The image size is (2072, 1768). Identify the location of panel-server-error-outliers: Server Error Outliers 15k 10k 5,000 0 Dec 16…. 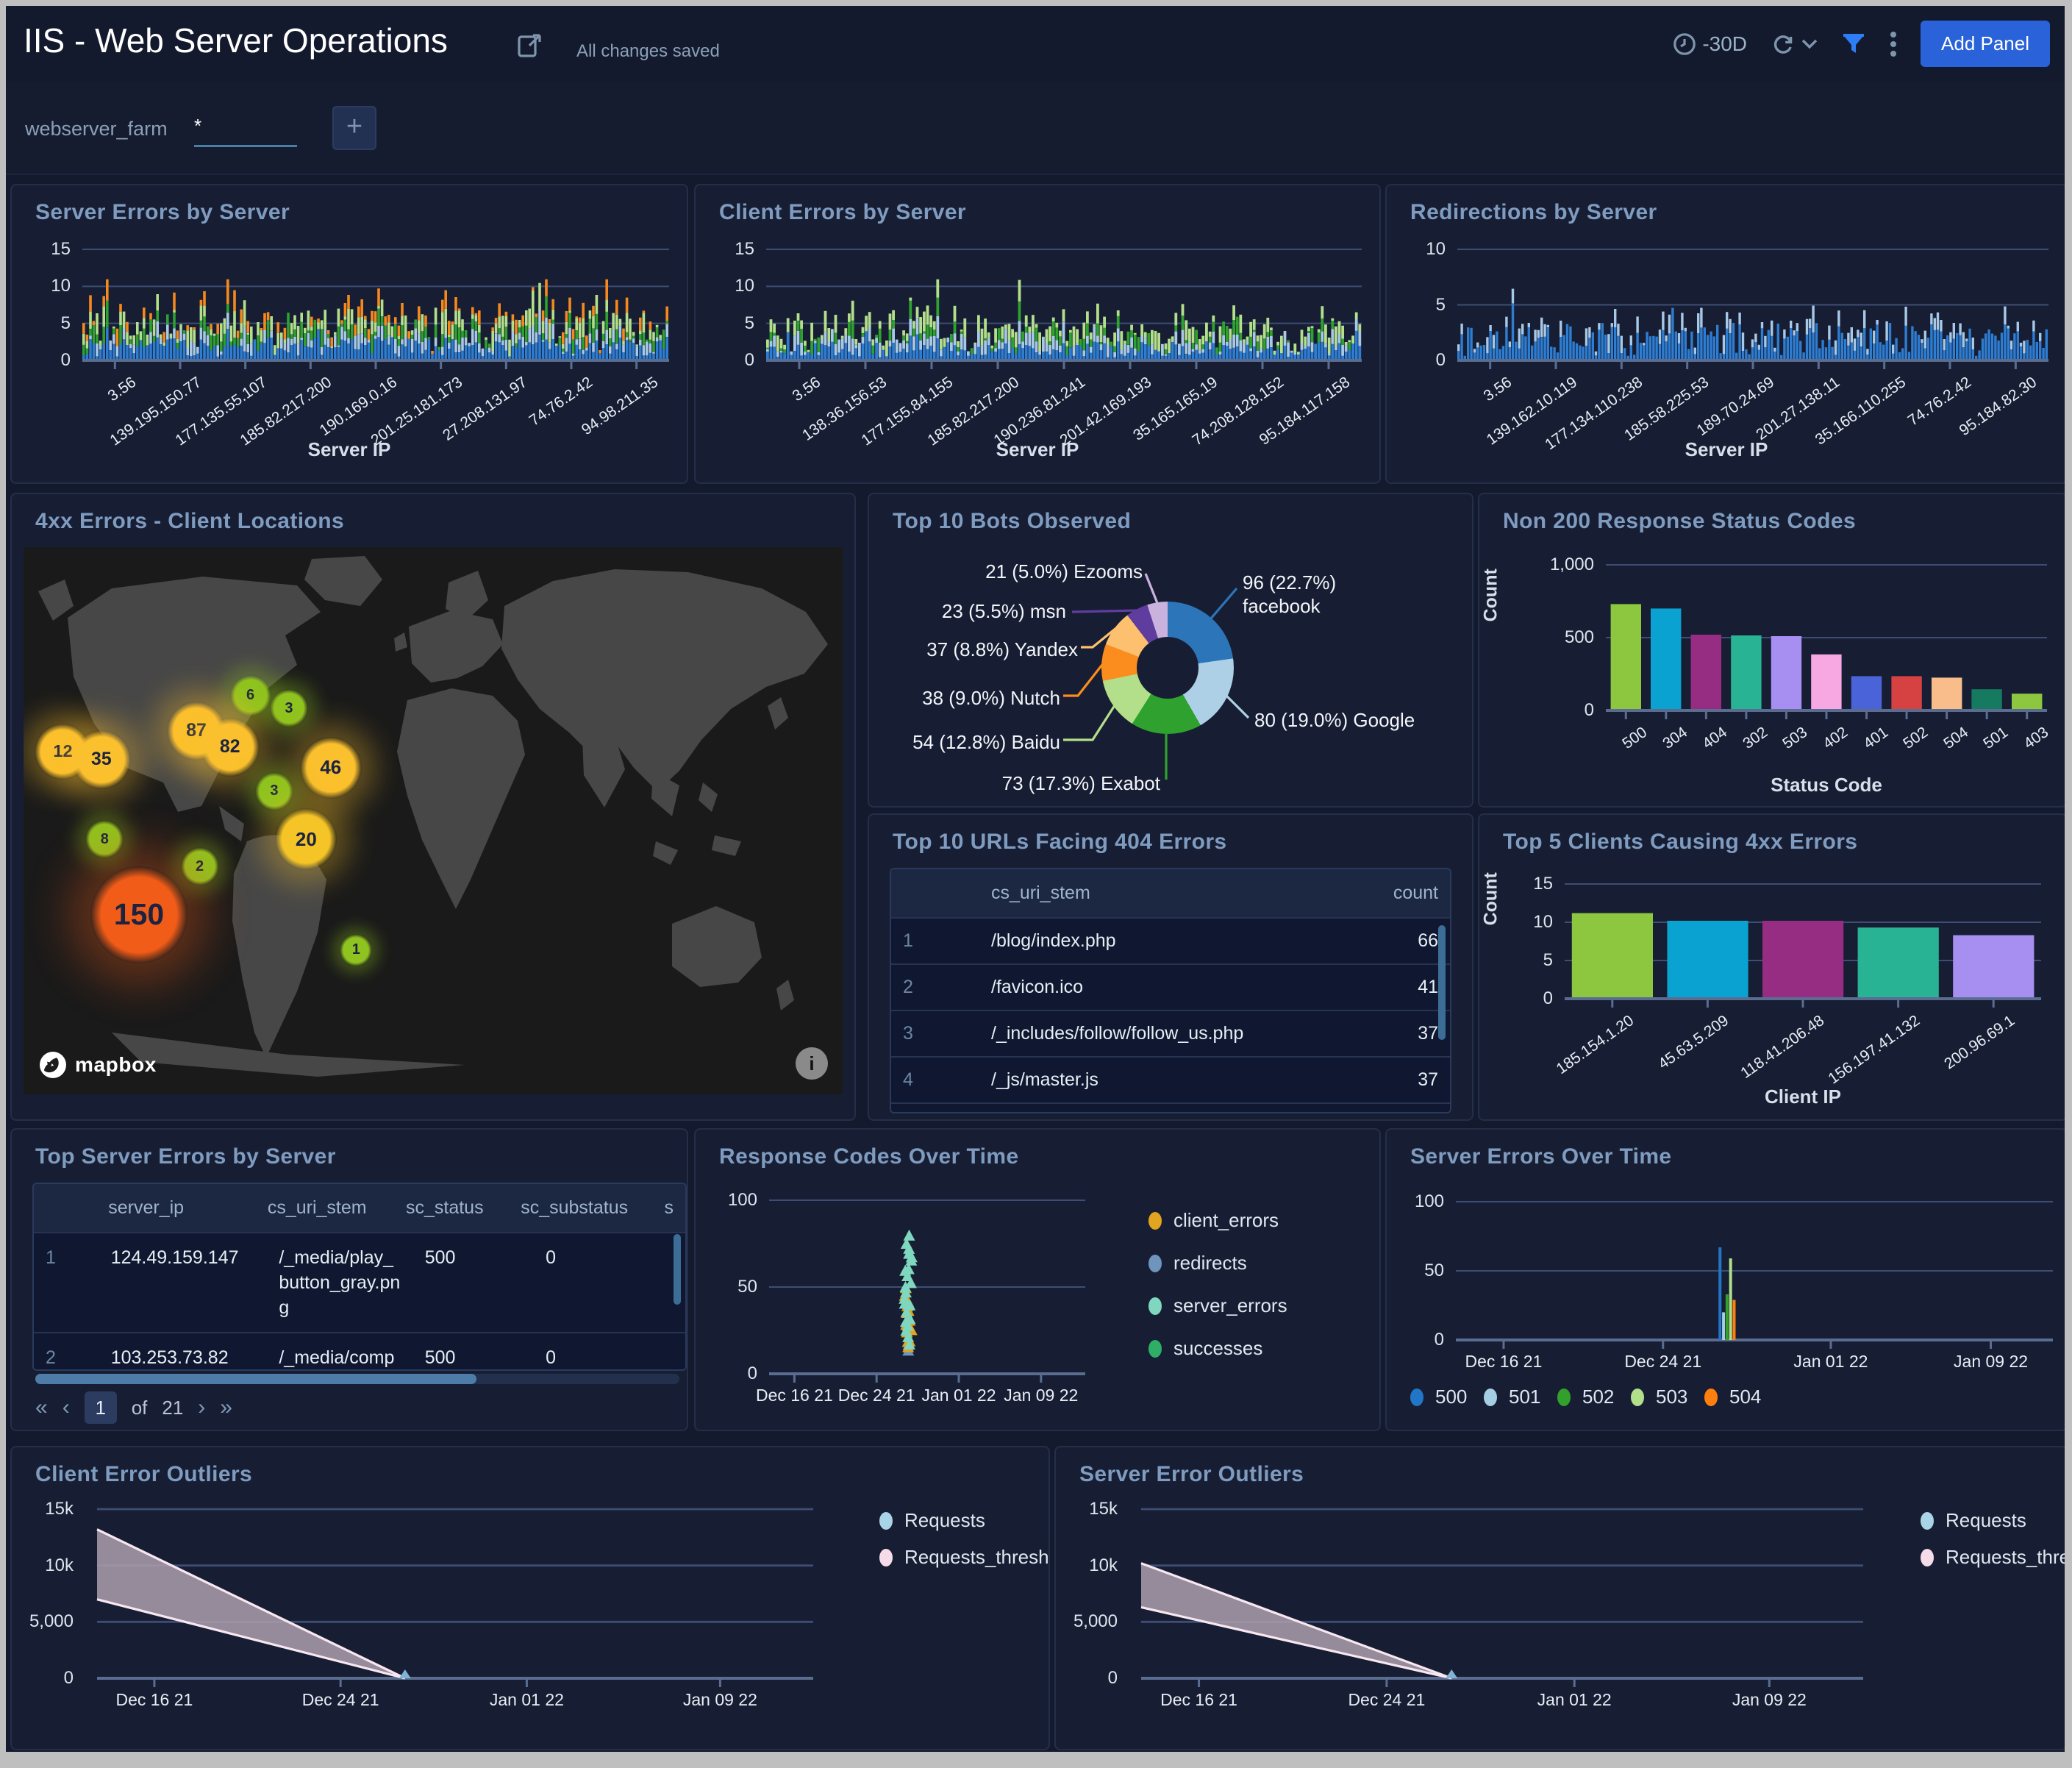
(1559, 1598).